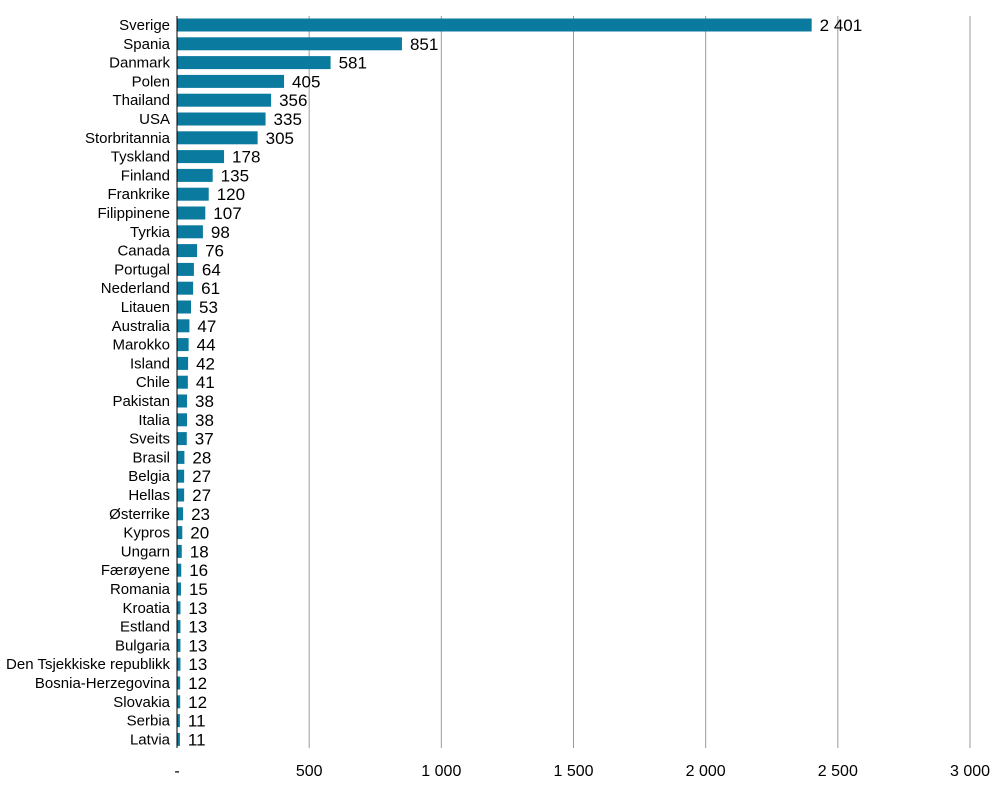 The image size is (1000, 792). What do you see at coordinates (970, 771) in the screenshot?
I see `x-tick-label: 3 000` at bounding box center [970, 771].